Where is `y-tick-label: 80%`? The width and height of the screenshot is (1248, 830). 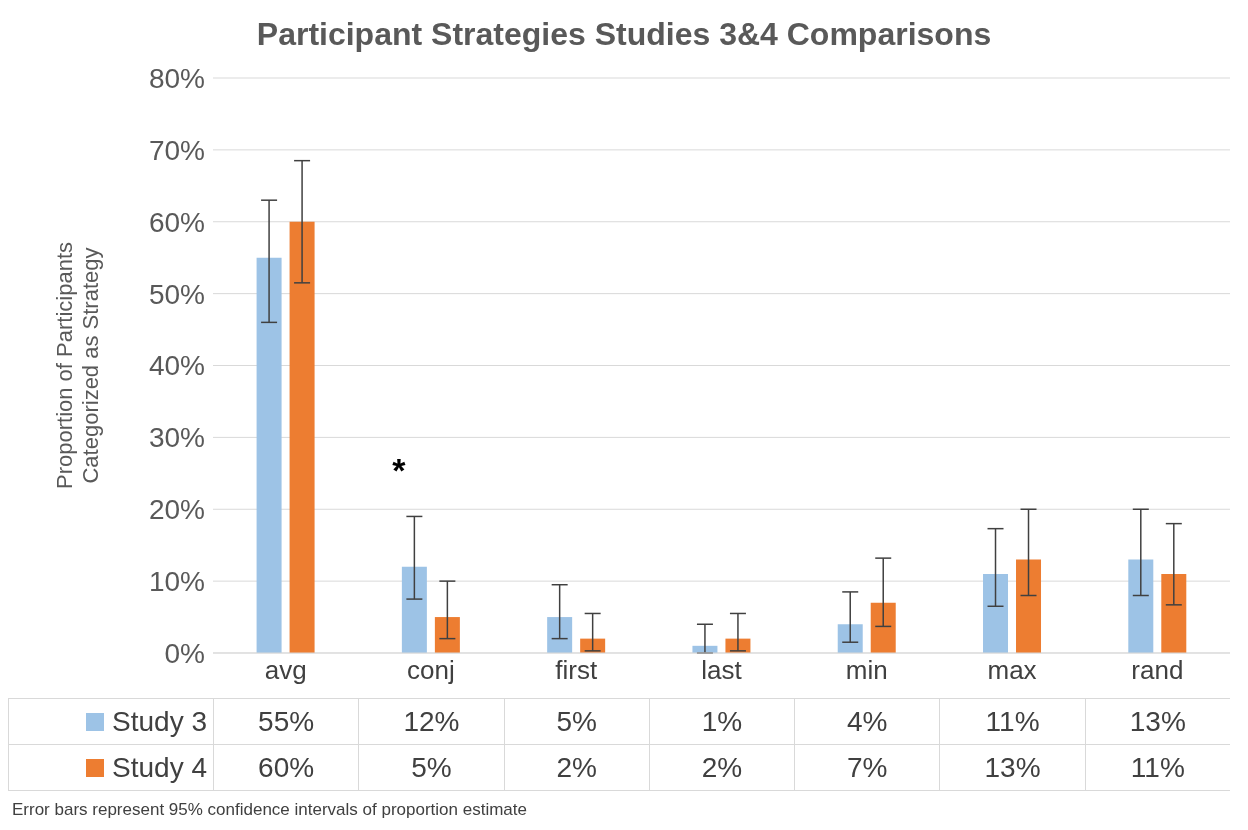 y-tick-label: 80% is located at coordinates (176, 78).